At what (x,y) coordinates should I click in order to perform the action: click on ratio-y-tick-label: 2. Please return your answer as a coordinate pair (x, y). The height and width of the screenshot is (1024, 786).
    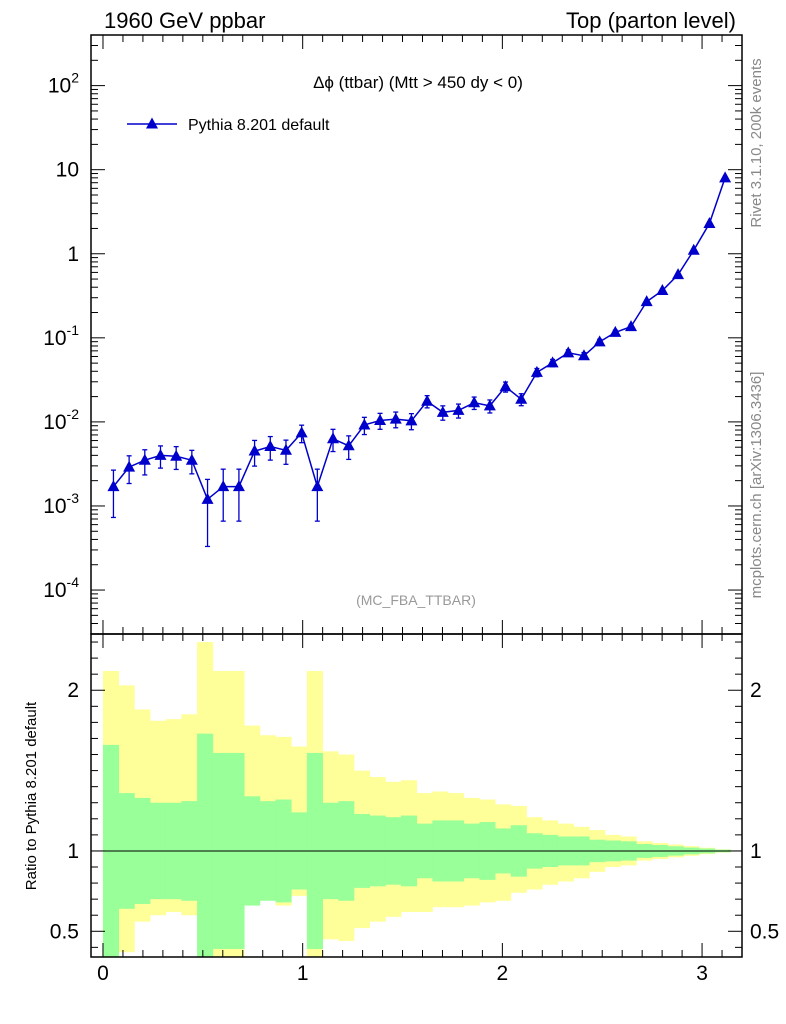
    Looking at the image, I should click on (73, 690).